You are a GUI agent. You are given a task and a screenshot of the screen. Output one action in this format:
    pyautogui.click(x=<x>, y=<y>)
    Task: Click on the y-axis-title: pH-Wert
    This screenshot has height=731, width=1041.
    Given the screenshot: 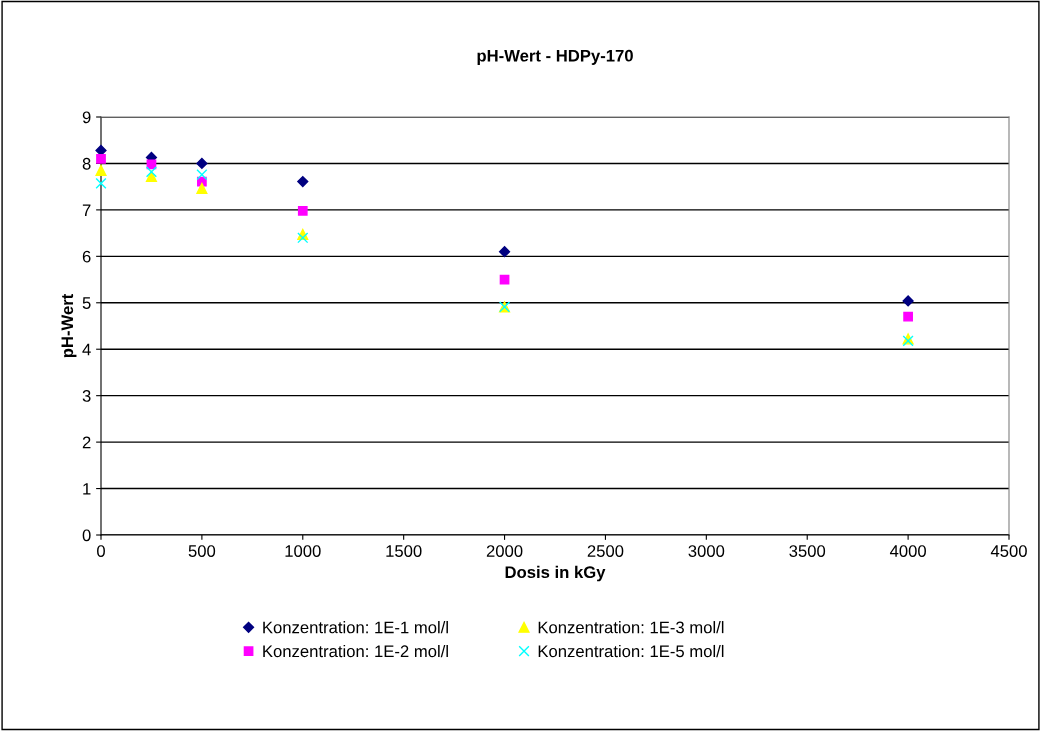 What is the action you would take?
    pyautogui.click(x=69, y=325)
    